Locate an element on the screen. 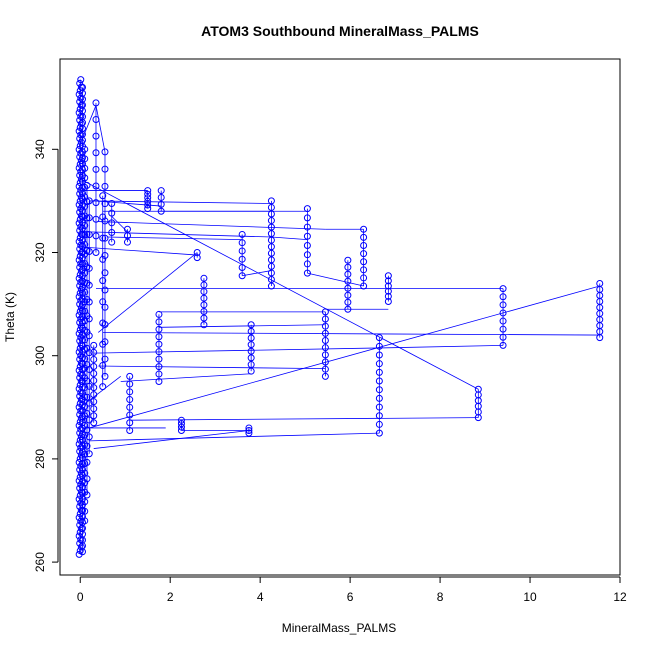 The height and width of the screenshot is (650, 650). y-tick-label: 320 is located at coordinates (40, 252).